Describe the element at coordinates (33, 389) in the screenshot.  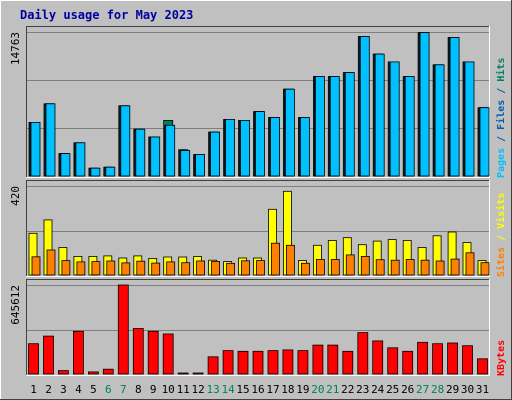
I see `x-tick-label-day-1: 1` at that location.